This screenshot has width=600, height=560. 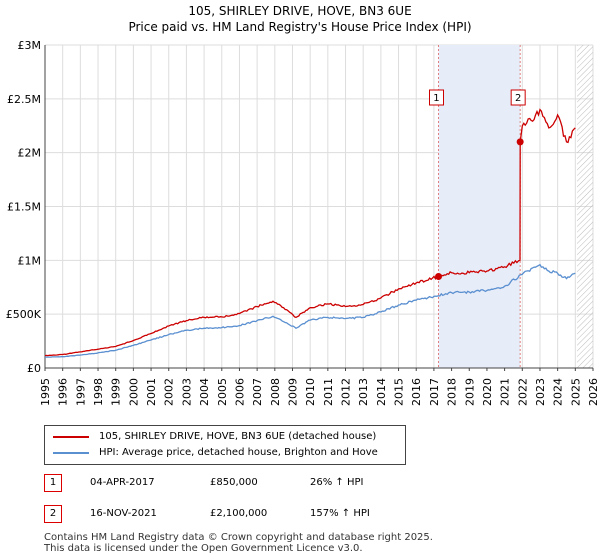 I want to click on x-tick-label: 2016, so click(x=416, y=392).